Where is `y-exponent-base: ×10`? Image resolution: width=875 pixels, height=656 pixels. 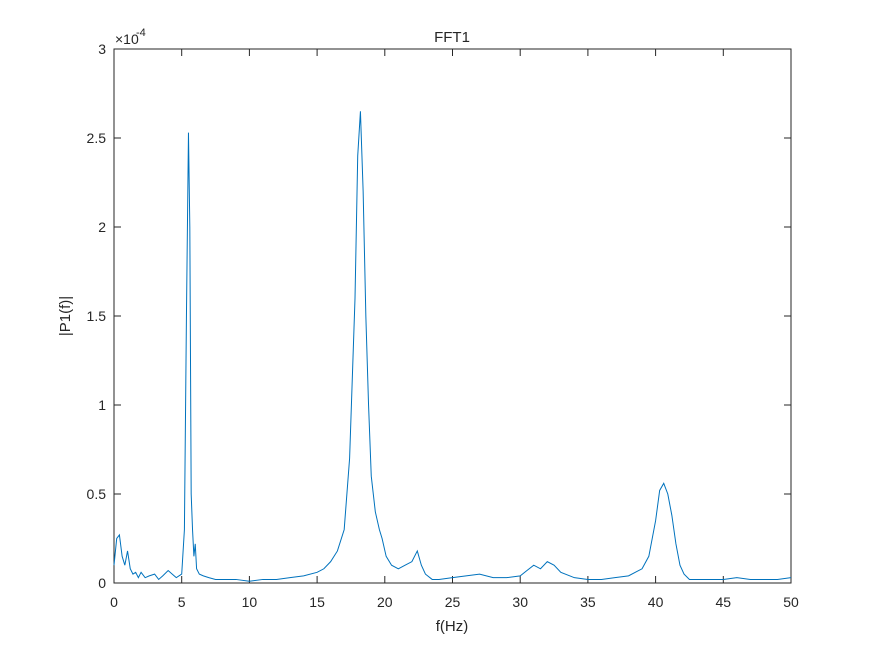 y-exponent-base: ×10 is located at coordinates (127, 39).